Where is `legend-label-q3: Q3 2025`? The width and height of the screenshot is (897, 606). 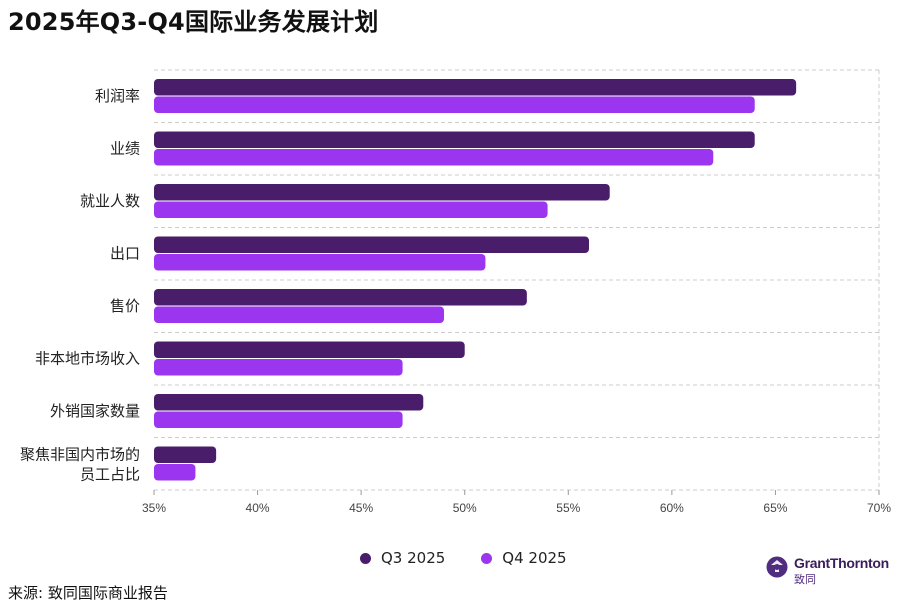
legend-label-q3: Q3 2025 is located at coordinates (413, 558).